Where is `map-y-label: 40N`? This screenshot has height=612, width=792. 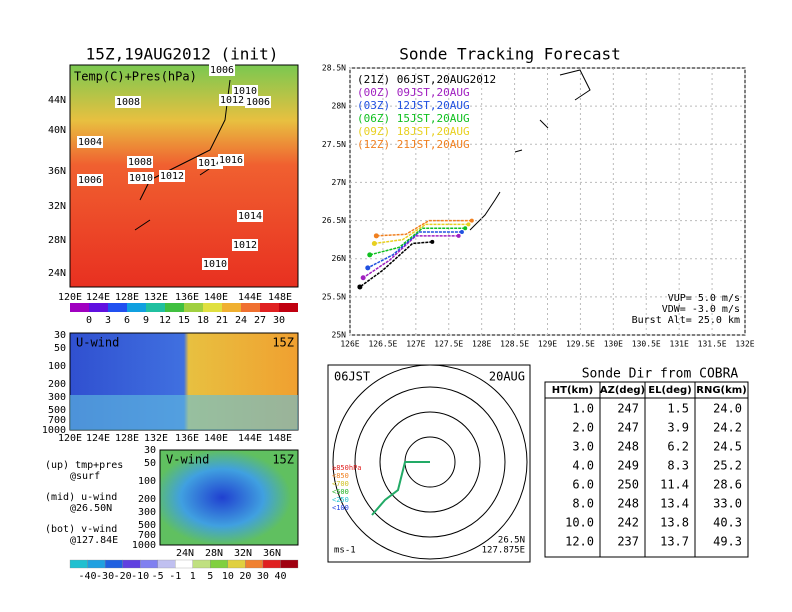
map-y-label: 40N is located at coordinates (57, 130).